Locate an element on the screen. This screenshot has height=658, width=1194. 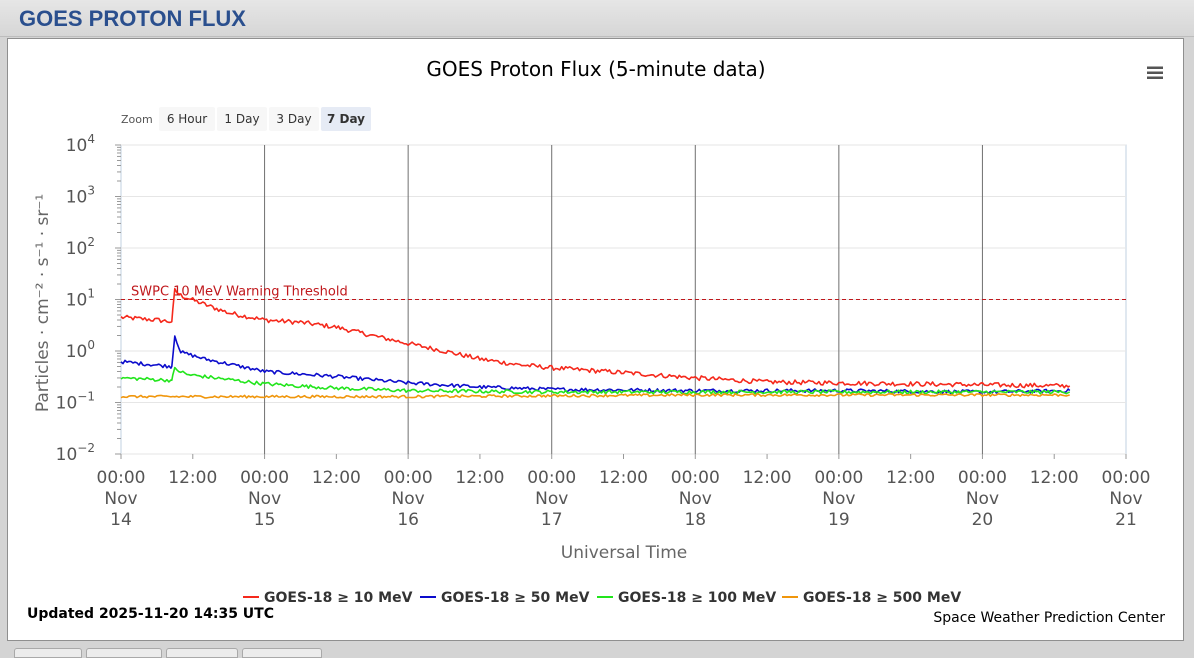
y-tick-label: 10² is located at coordinates (80, 247).